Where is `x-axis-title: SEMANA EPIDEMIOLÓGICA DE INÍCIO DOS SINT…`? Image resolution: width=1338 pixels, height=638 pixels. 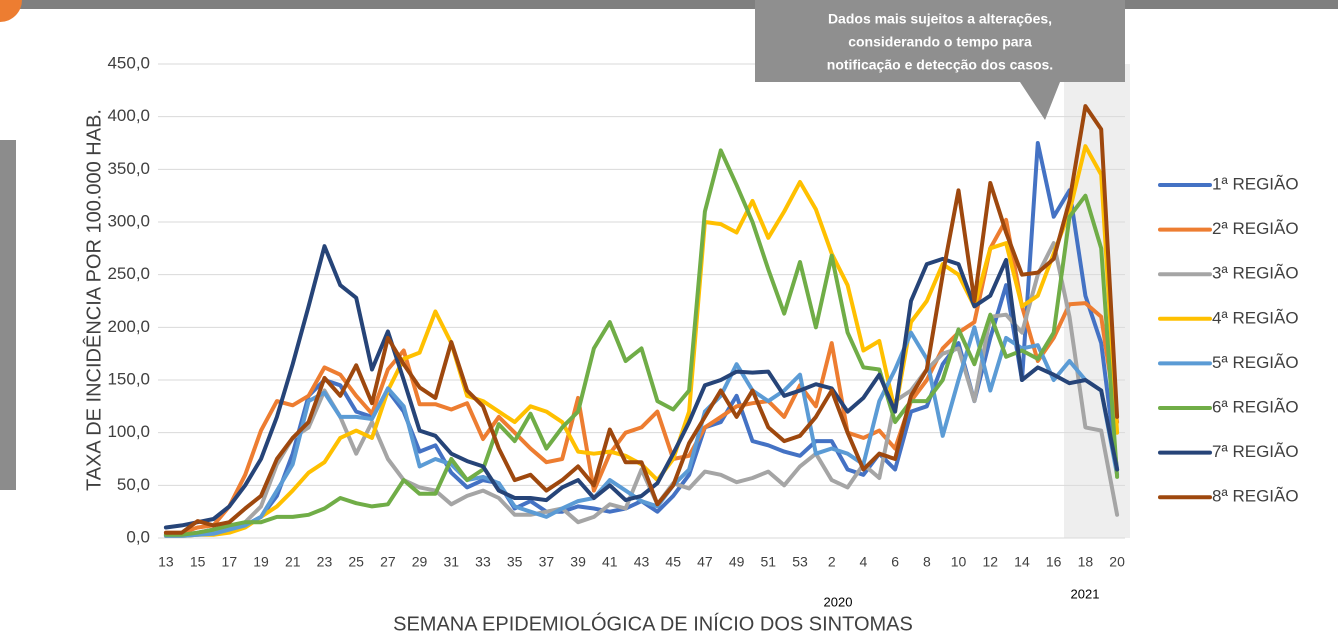 x-axis-title: SEMANA EPIDEMIOLÓGICA DE INÍCIO DOS SINT… is located at coordinates (653, 623).